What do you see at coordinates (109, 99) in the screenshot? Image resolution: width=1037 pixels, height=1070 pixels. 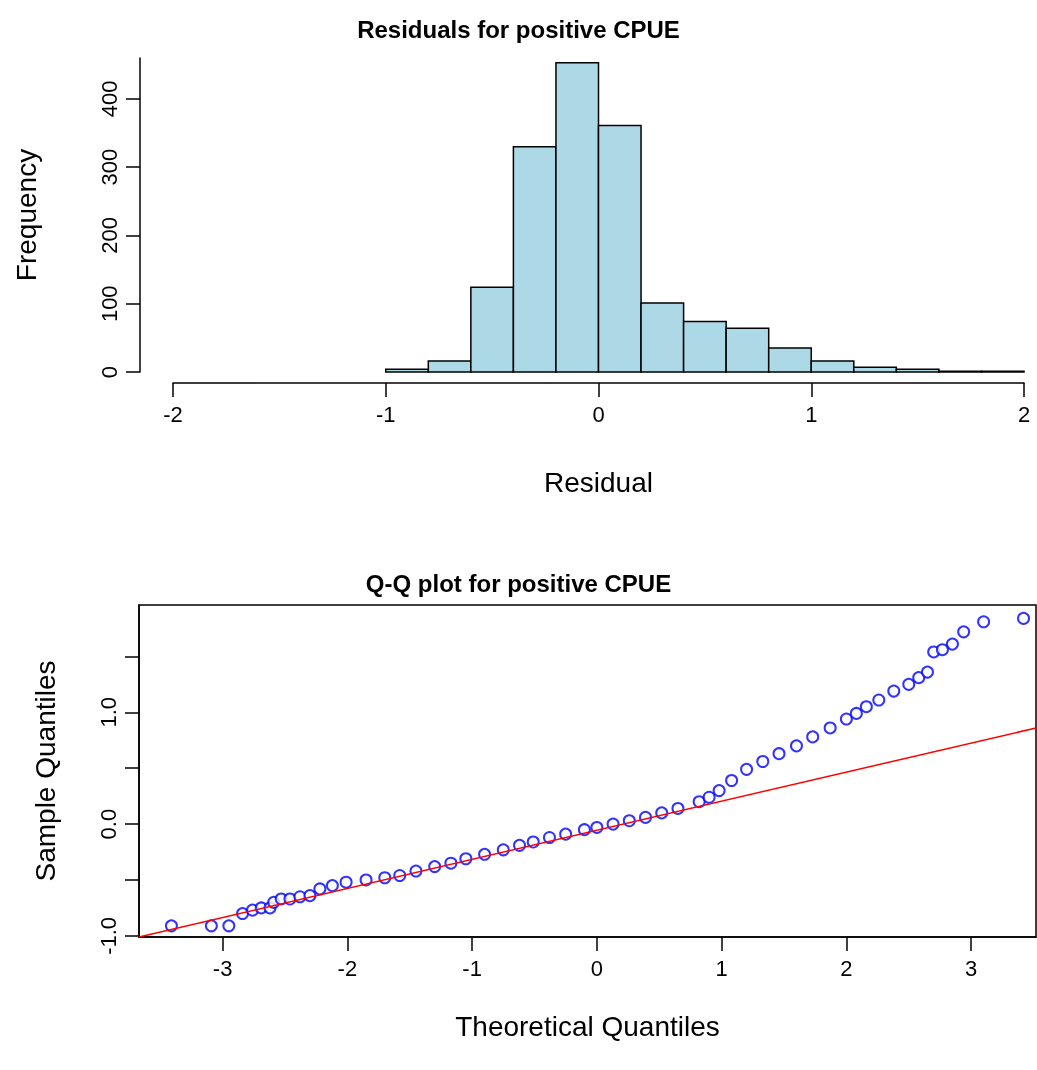 I see `y-tick-label: 400` at bounding box center [109, 99].